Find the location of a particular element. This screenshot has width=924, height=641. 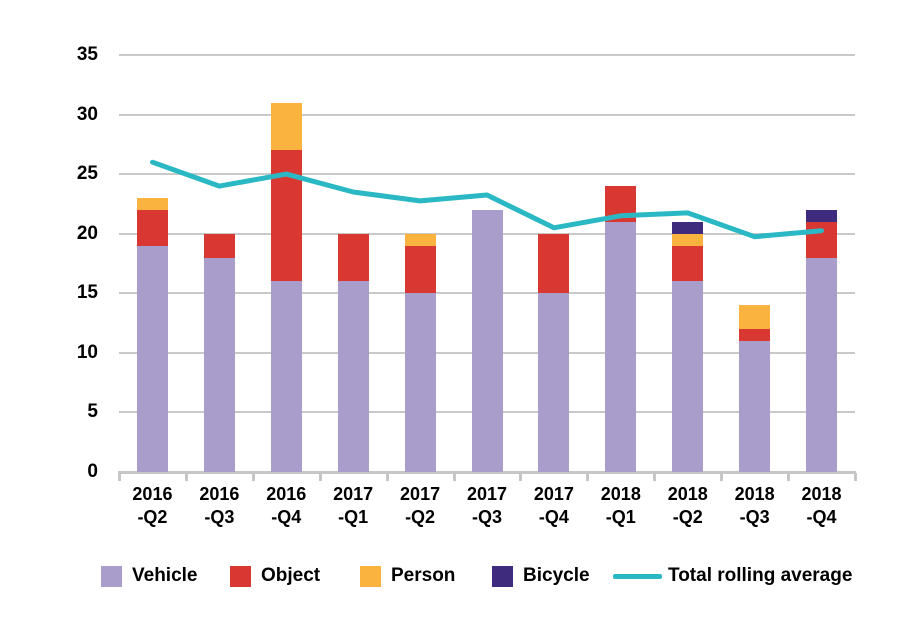

y-axis-tick-label: 5 is located at coordinates (92, 412).